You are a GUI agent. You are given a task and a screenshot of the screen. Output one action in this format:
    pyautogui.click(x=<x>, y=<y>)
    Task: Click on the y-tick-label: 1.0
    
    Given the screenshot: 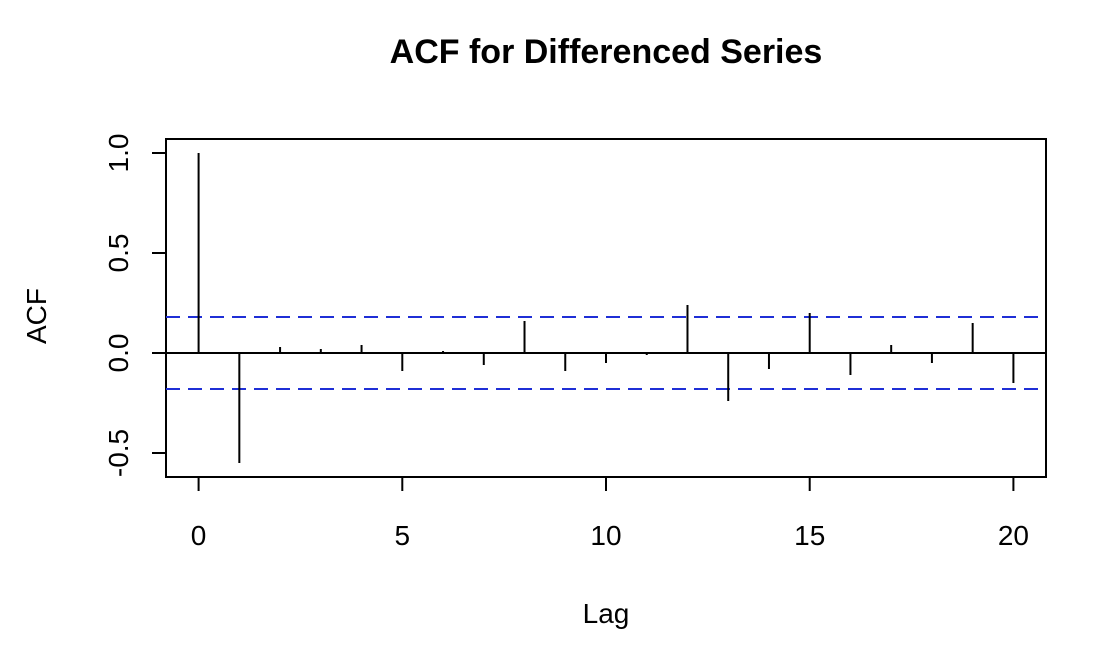 What is the action you would take?
    pyautogui.click(x=118, y=153)
    